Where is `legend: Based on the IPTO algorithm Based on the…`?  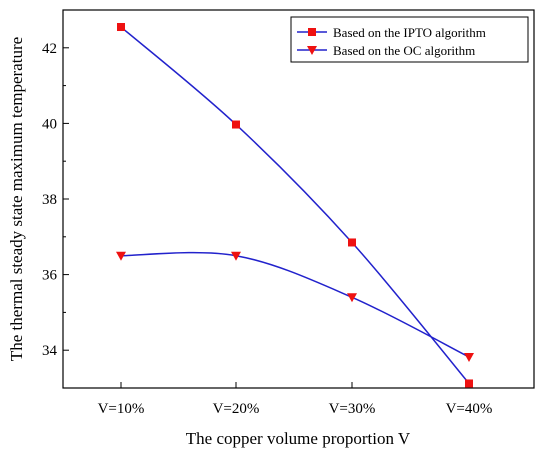 legend: Based on the IPTO algorithm Based on the… is located at coordinates (409, 39).